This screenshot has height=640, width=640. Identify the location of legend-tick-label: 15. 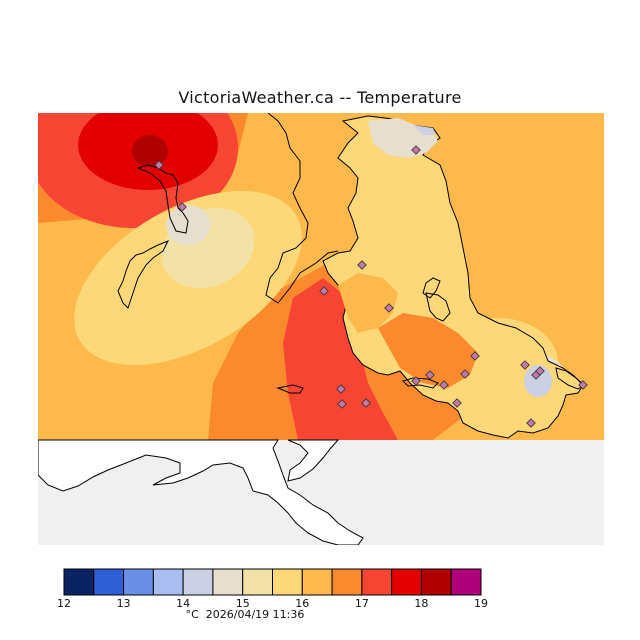
(243, 602).